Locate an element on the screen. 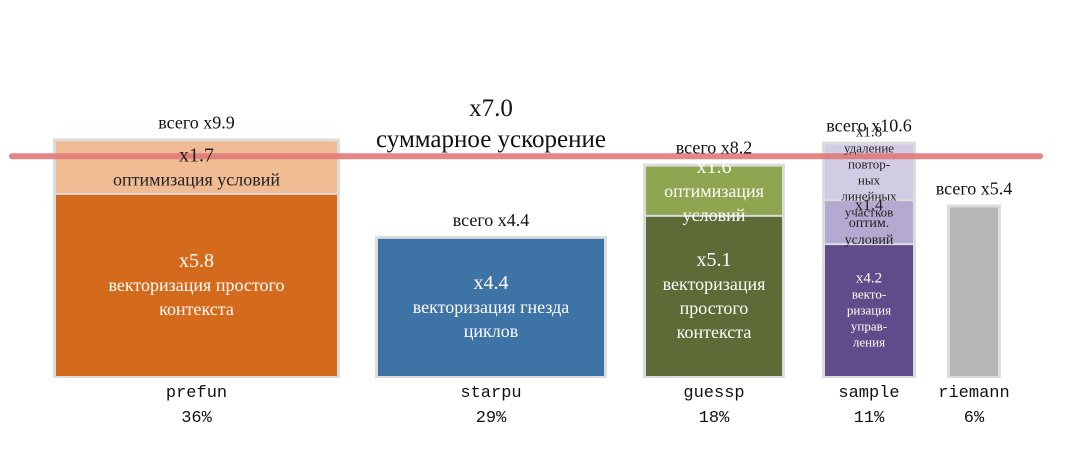 This screenshot has height=453, width=1068. segment-label-sample-1-line-4: управ- is located at coordinates (869, 326).